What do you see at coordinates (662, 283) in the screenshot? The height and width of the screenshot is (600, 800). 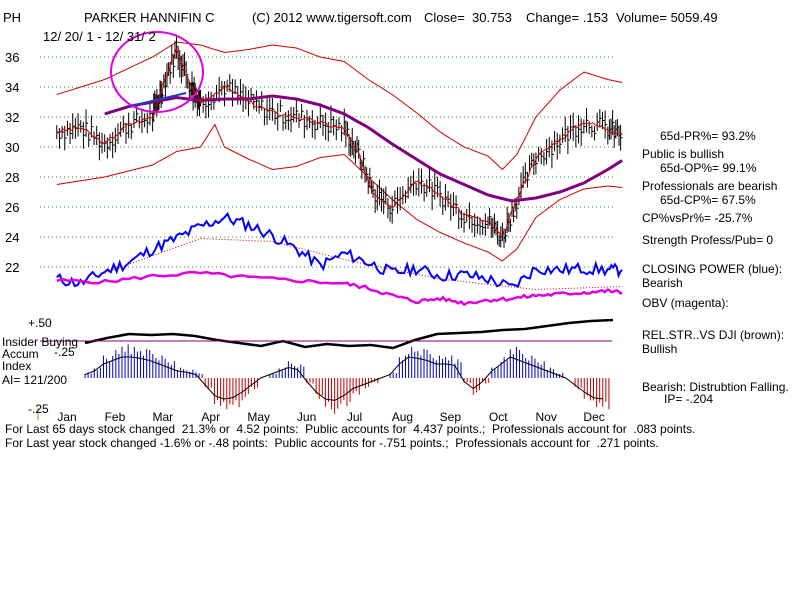 I see `closing-power-value: Bearish` at bounding box center [662, 283].